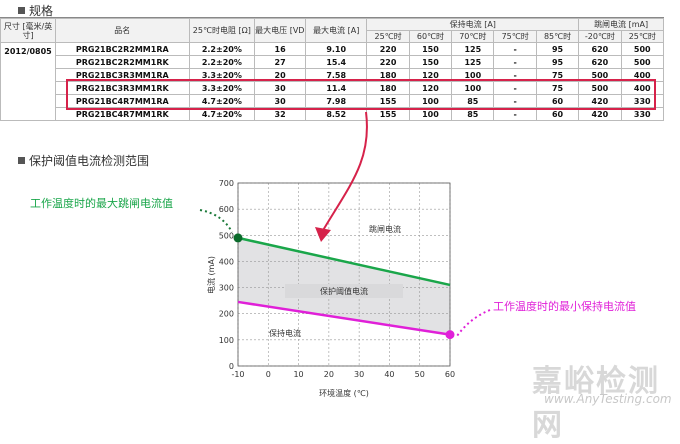 The width and height of the screenshot is (680, 444). Describe the element at coordinates (473, 24) in the screenshot. I see `header-hold: 保持电流 [A]` at that location.